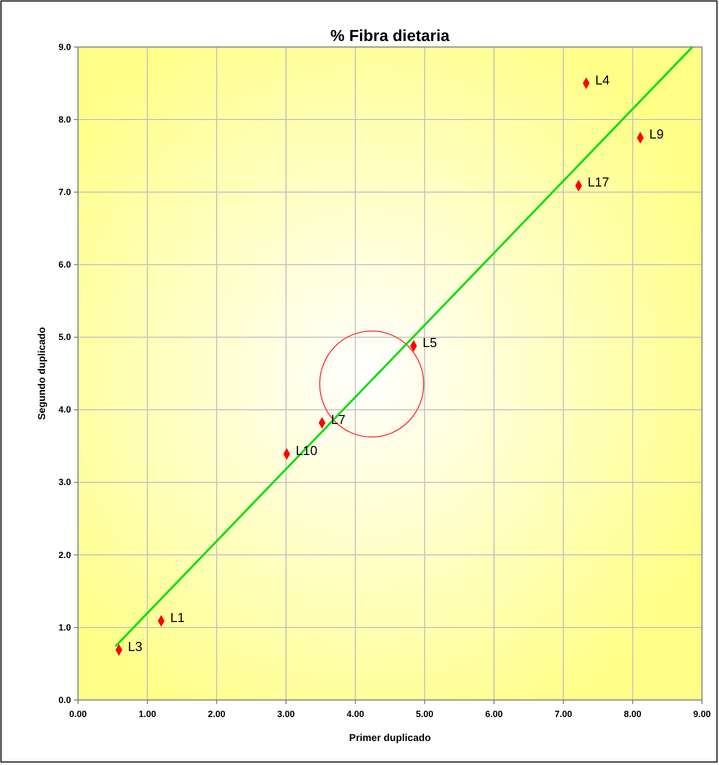 Image resolution: width=719 pixels, height=765 pixels. I want to click on y-tick-label: 9.0, so click(64, 47).